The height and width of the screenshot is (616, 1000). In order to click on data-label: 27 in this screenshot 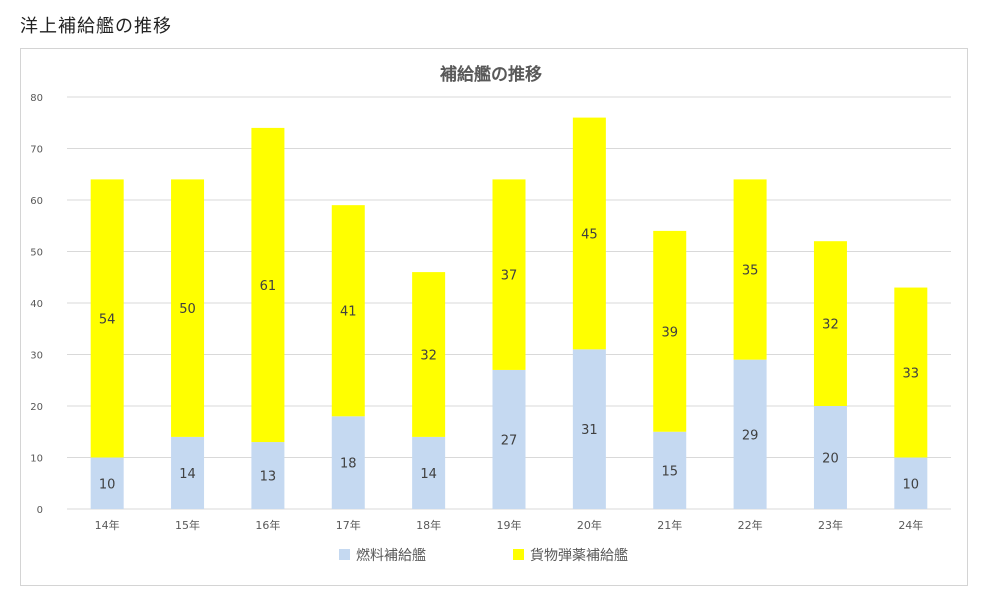, I will do `click(509, 440)`.